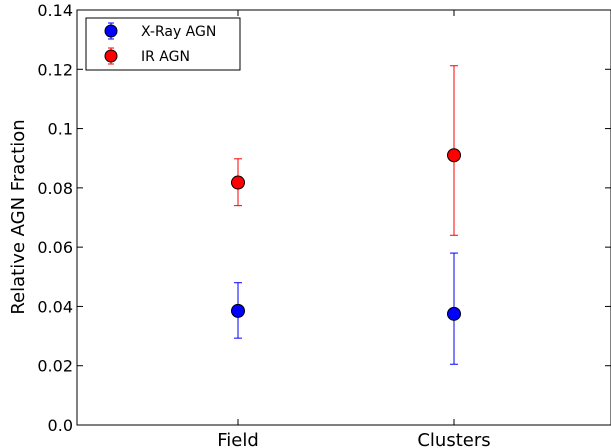 Image resolution: width=611 pixels, height=448 pixels. I want to click on x-tick-label: Clusters, so click(453, 439).